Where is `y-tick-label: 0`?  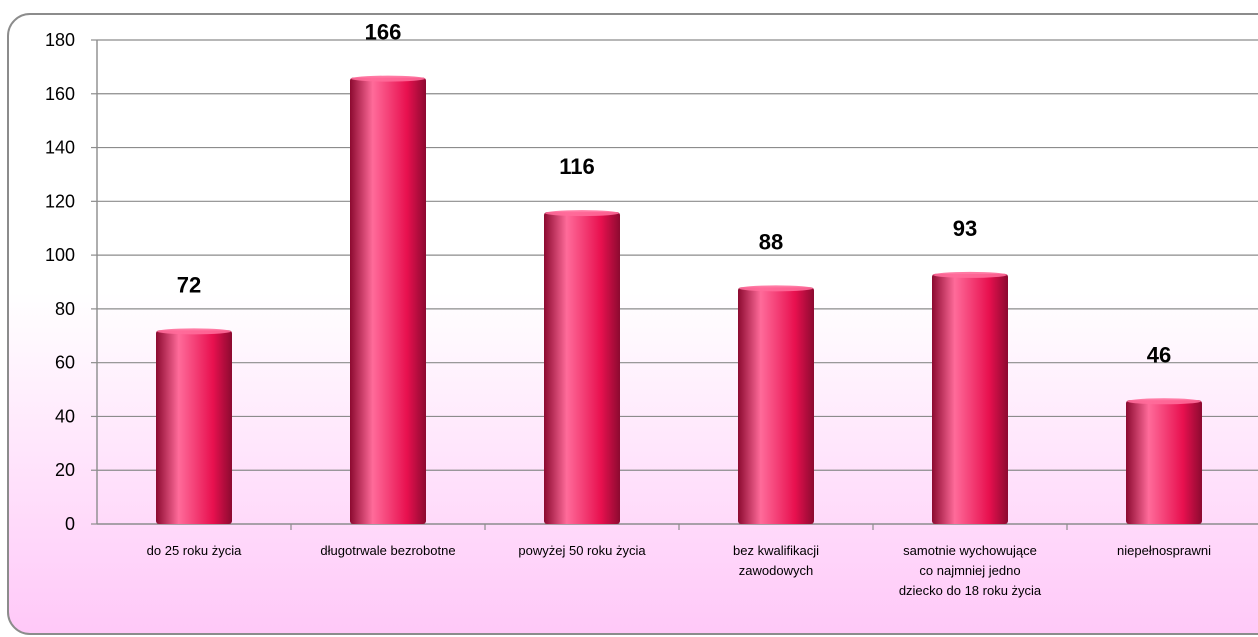 y-tick-label: 0 is located at coordinates (70, 524).